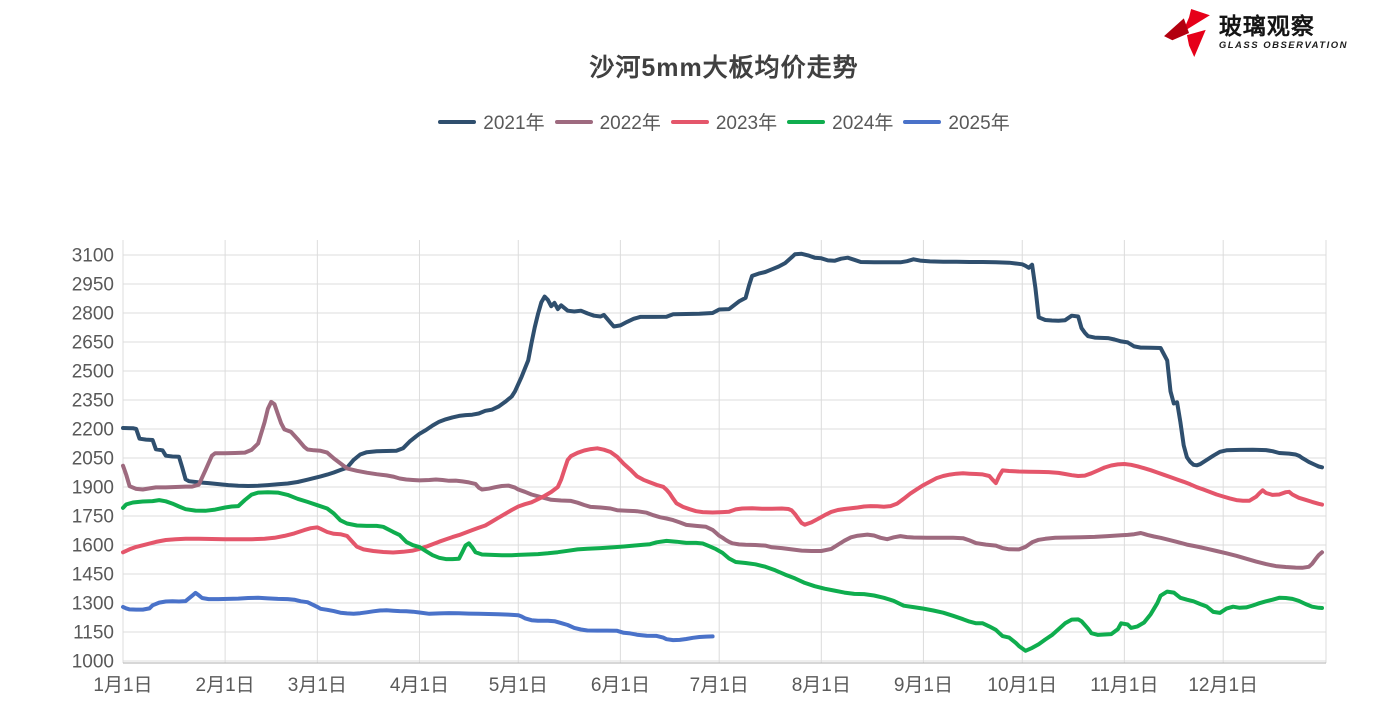 The width and height of the screenshot is (1400, 705). I want to click on y-tick-label: 2650, so click(93, 343).